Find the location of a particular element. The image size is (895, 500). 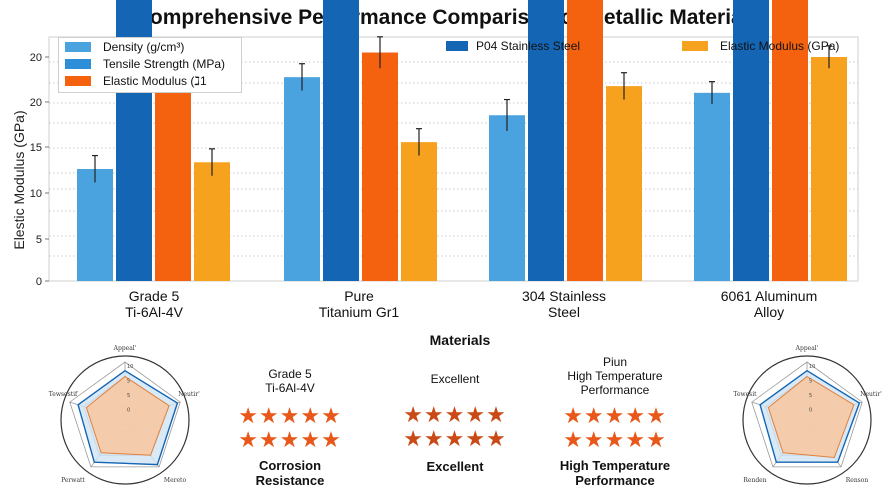

legend-inline-1: Elastic Modulus (GPa) is located at coordinates (760, 46).